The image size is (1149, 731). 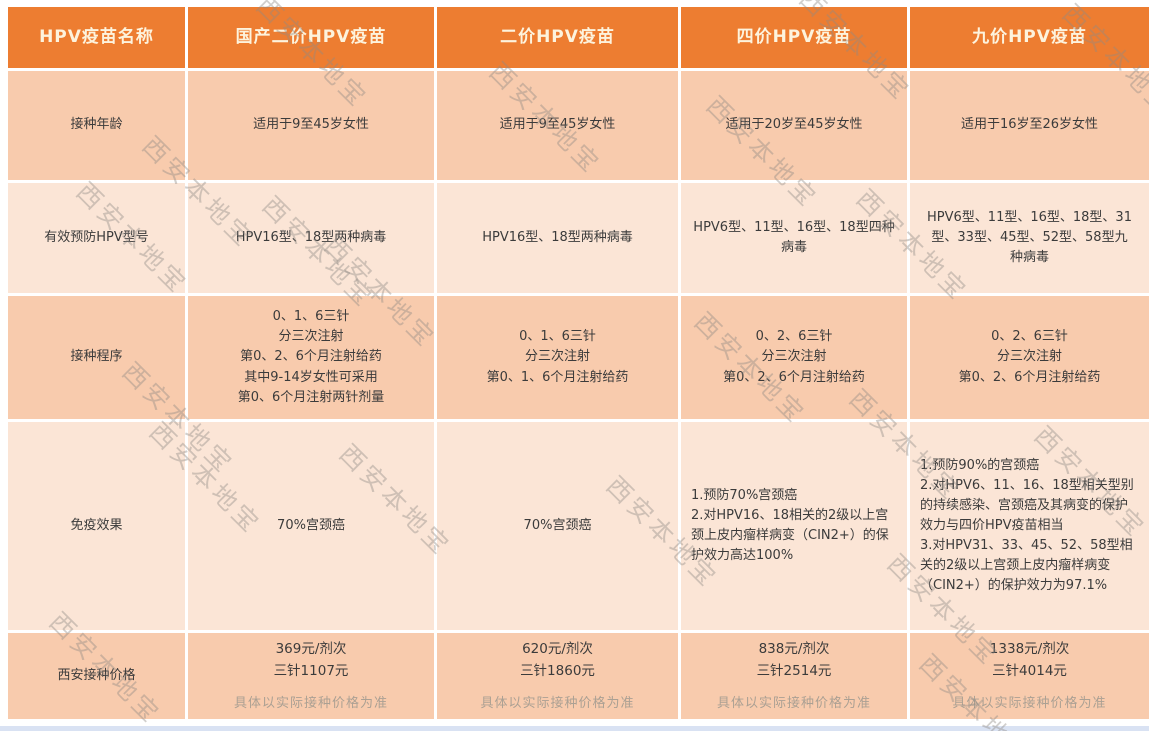 What do you see at coordinates (794, 37) in the screenshot?
I see `header-quadrivalent: 四价HPV疫苗` at bounding box center [794, 37].